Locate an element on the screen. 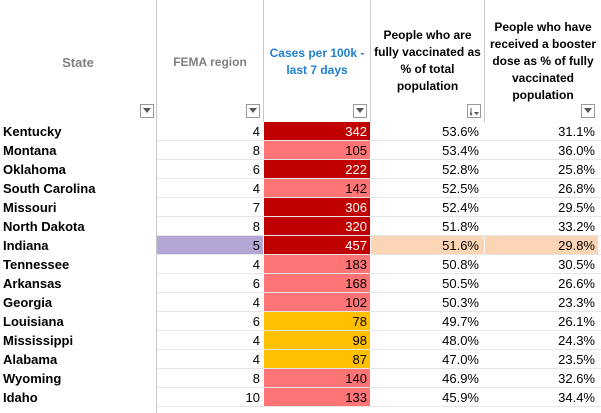 The image size is (601, 413). cell-cases: 457 is located at coordinates (317, 245).